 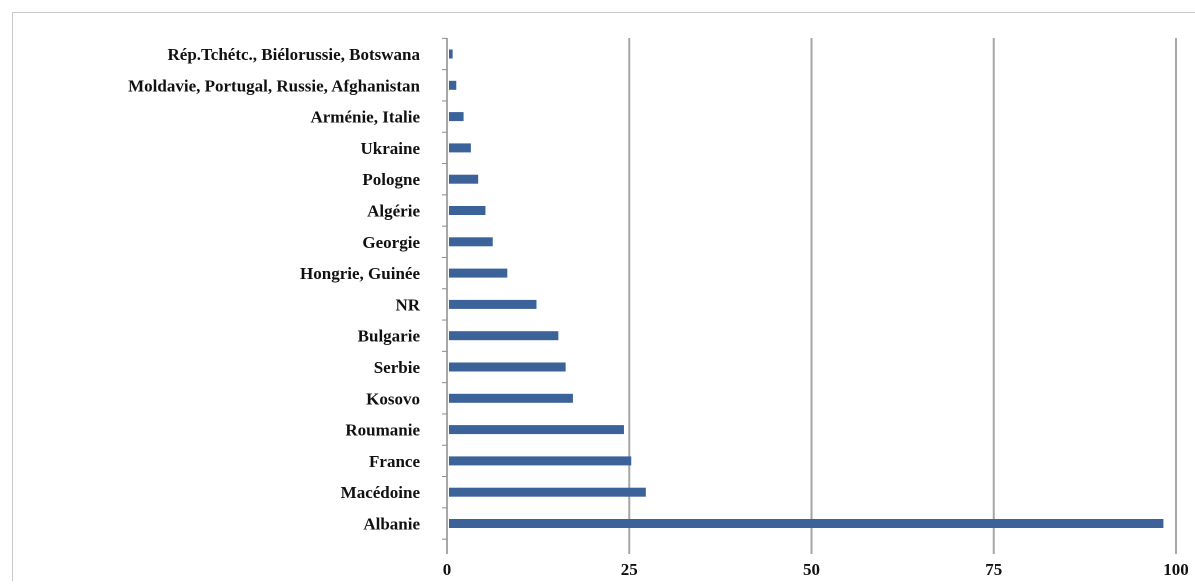 I want to click on category-label: Ukraine, so click(x=391, y=148).